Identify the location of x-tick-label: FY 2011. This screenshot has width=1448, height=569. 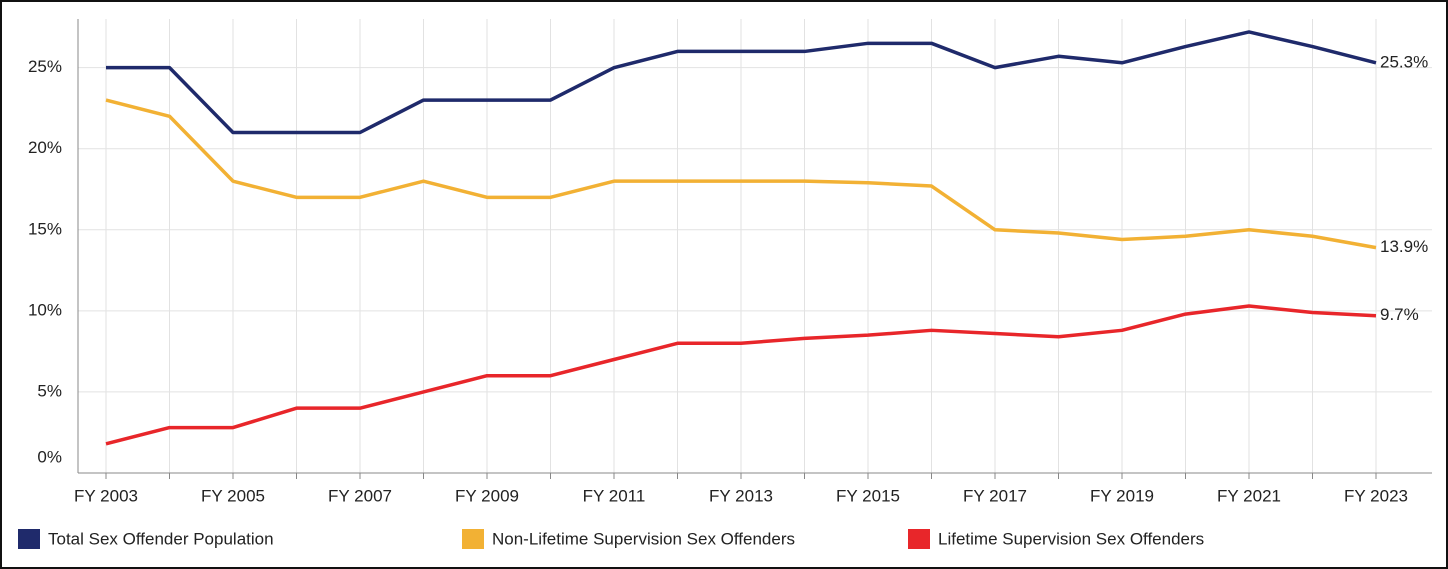
(614, 495).